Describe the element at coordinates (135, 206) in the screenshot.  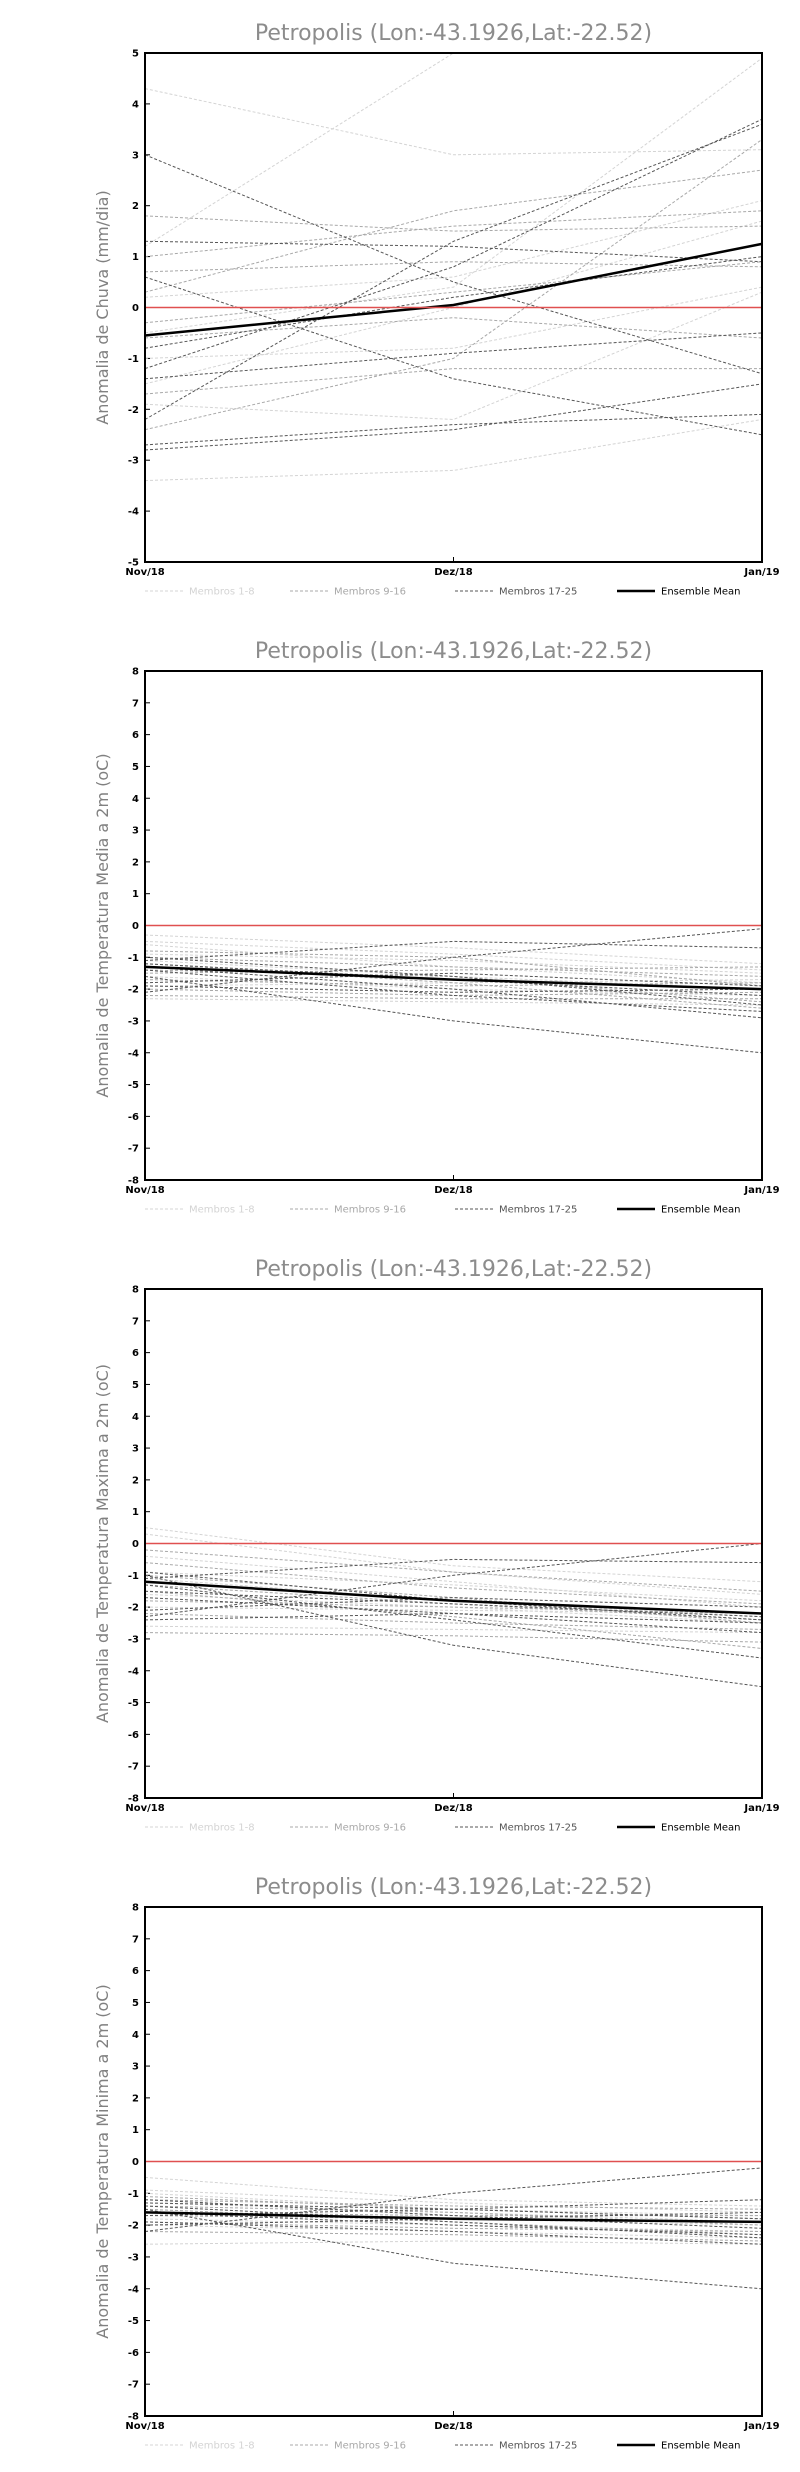
I see `y-tick-label: 2` at that location.